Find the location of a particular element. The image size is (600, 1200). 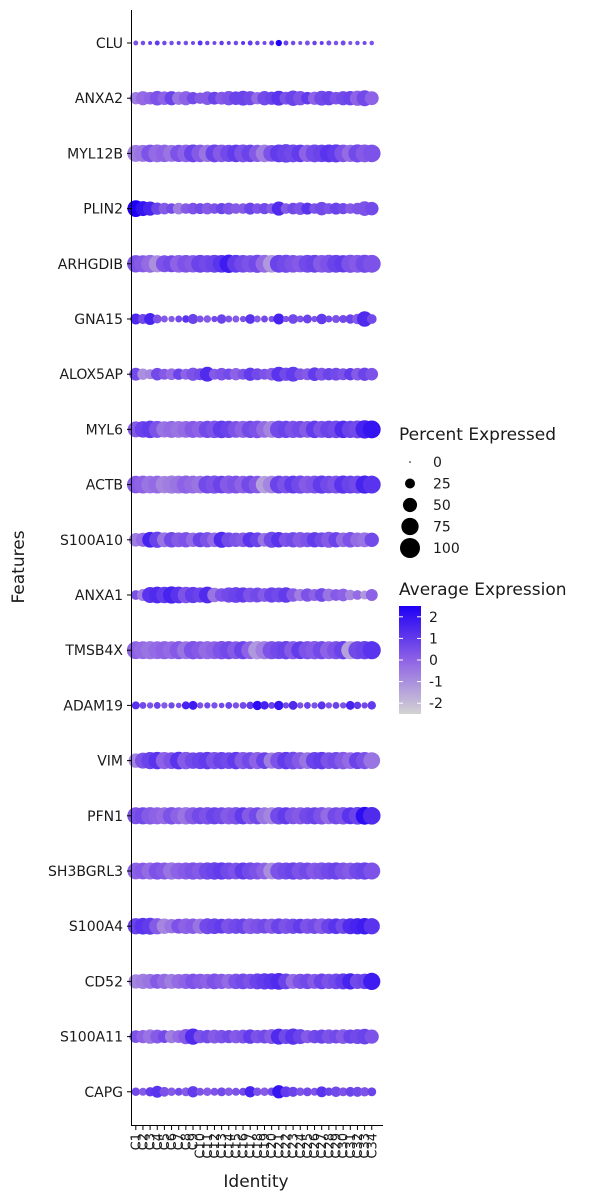

x-tick-label-c12: C12 is located at coordinates (215, 1146).